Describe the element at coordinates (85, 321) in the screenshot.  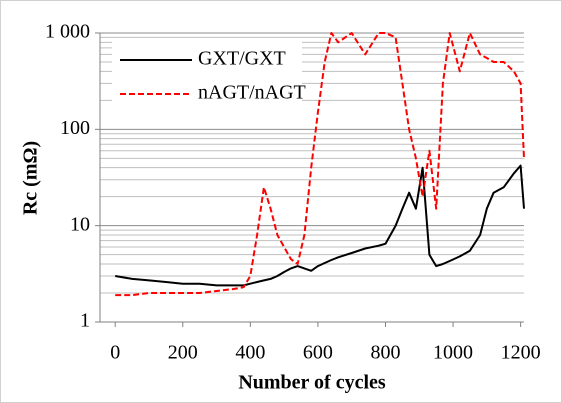
I see `y-tick-label: 1` at that location.